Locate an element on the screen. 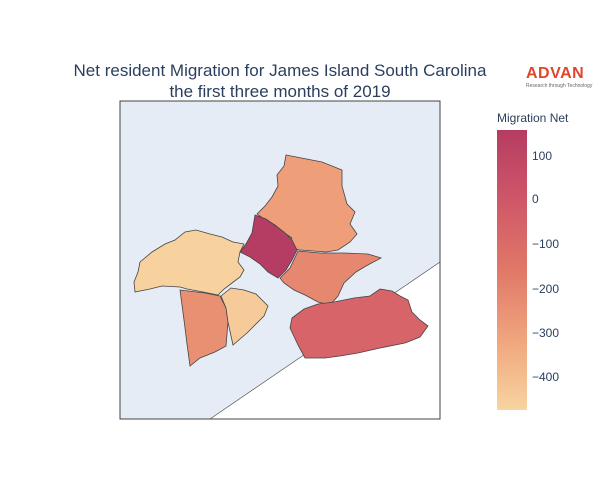 Image resolution: width=600 pixels, height=500 pixels. region-southeast is located at coordinates (359, 323).